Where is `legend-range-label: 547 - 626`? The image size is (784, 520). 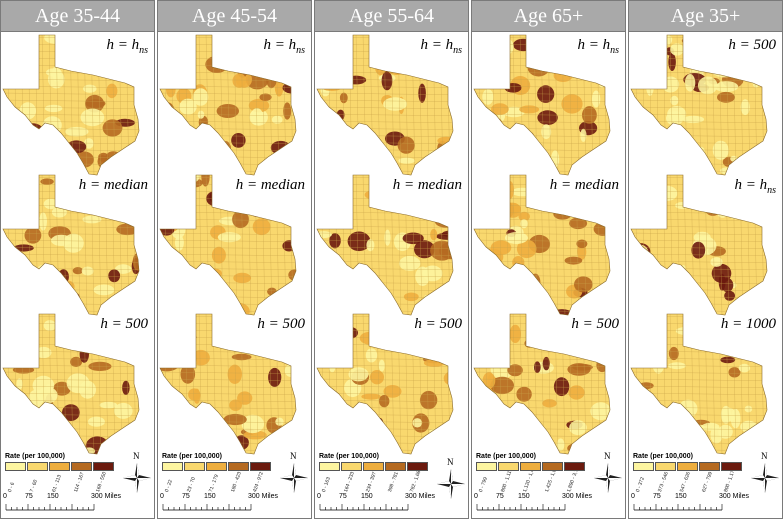
legend-range-label: 547 - 626 is located at coordinates (685, 482).